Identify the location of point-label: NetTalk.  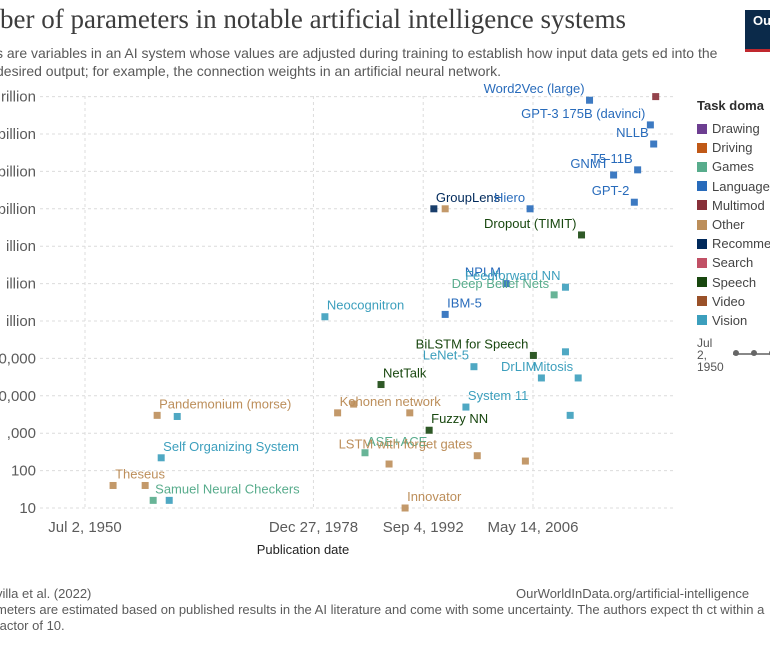
(405, 373).